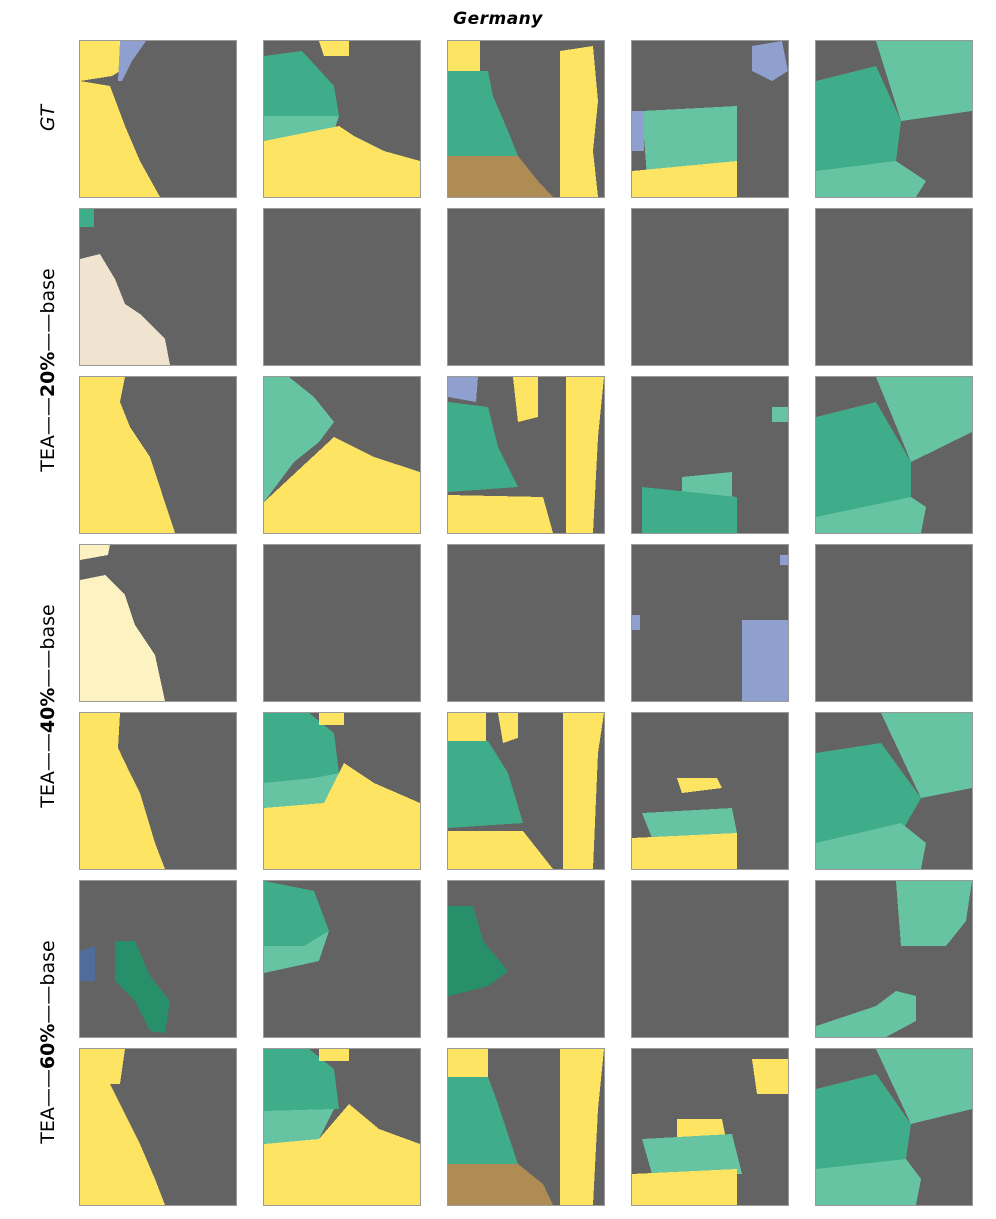 This screenshot has height=1219, width=996. Describe the element at coordinates (48, 710) in the screenshot. I see `row-label-pct: 40%` at that location.